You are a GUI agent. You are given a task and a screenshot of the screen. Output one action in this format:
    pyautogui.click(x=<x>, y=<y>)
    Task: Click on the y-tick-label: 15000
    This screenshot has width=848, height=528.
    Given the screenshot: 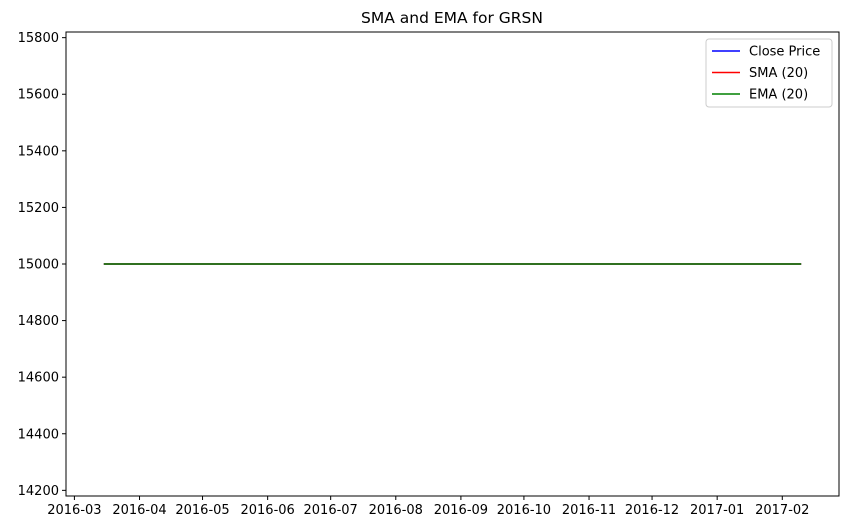 What is the action you would take?
    pyautogui.click(x=38, y=265)
    